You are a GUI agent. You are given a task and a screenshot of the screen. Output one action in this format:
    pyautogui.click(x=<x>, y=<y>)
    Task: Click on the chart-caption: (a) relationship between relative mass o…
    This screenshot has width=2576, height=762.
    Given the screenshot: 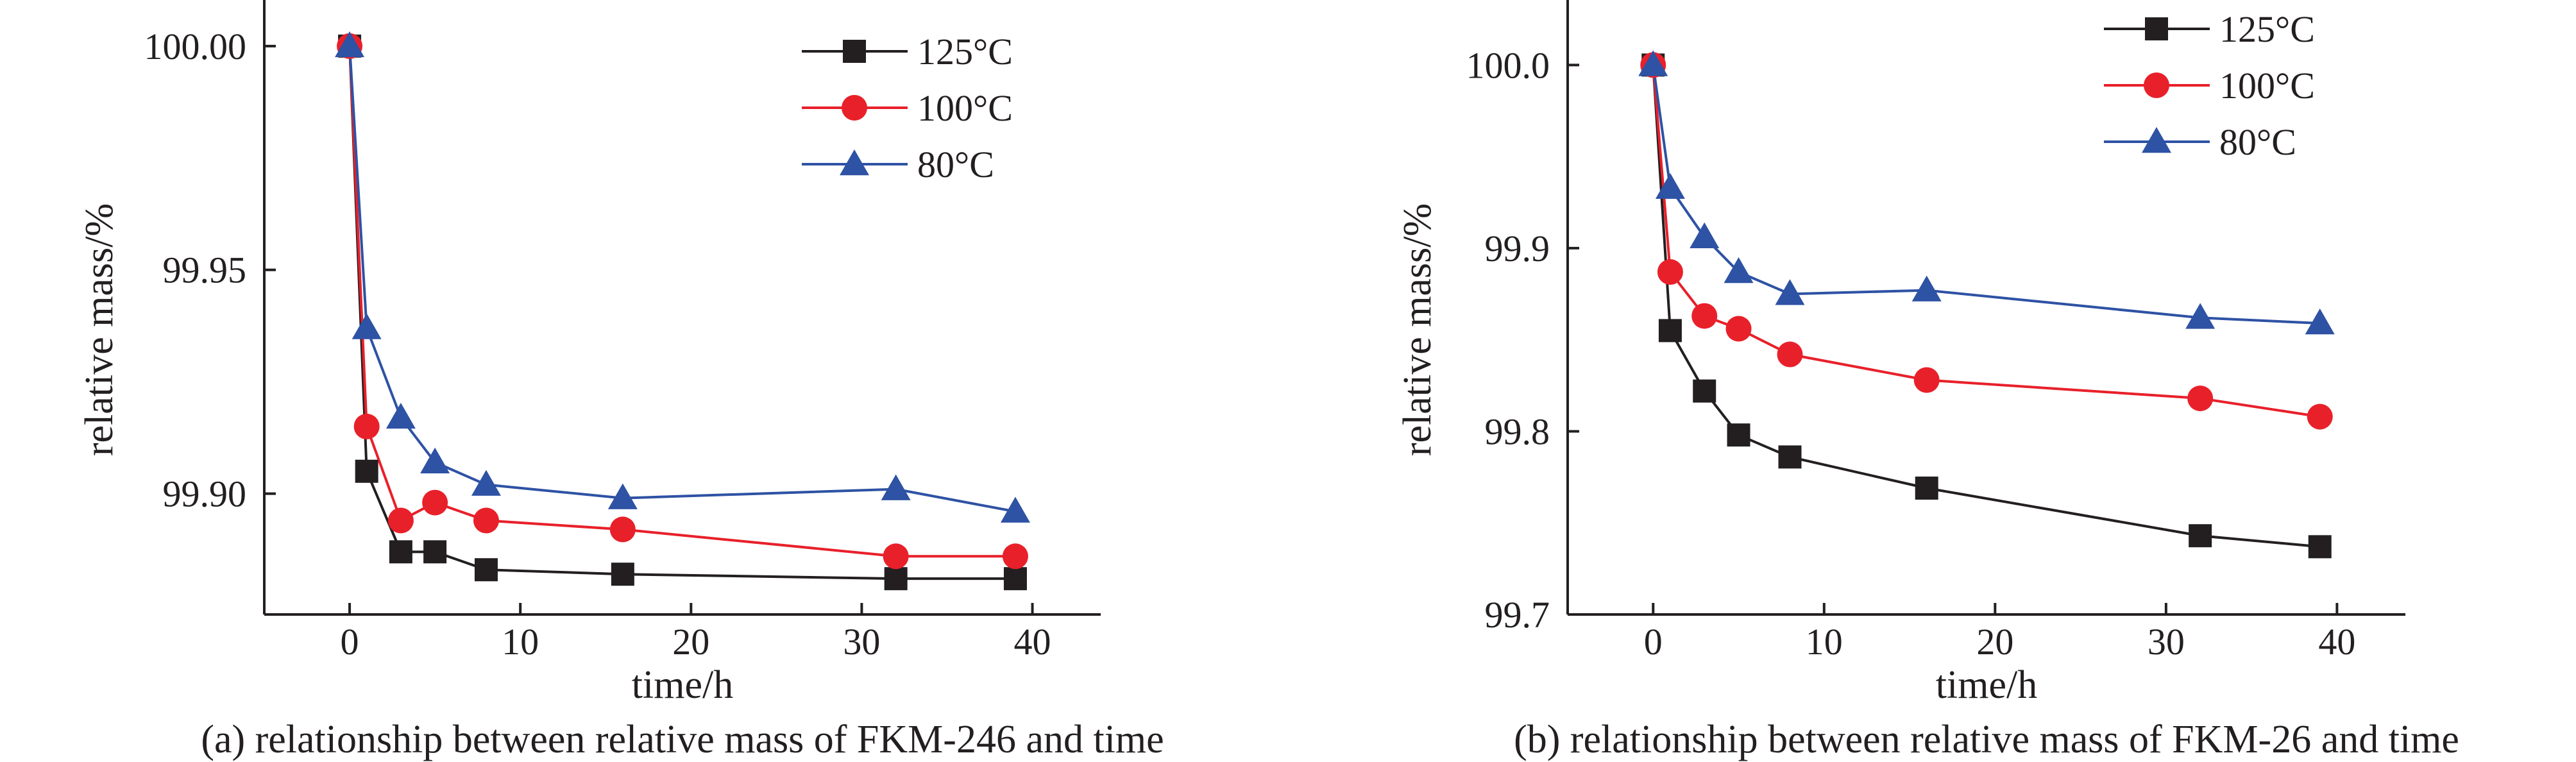 What is the action you would take?
    pyautogui.click(x=682, y=739)
    